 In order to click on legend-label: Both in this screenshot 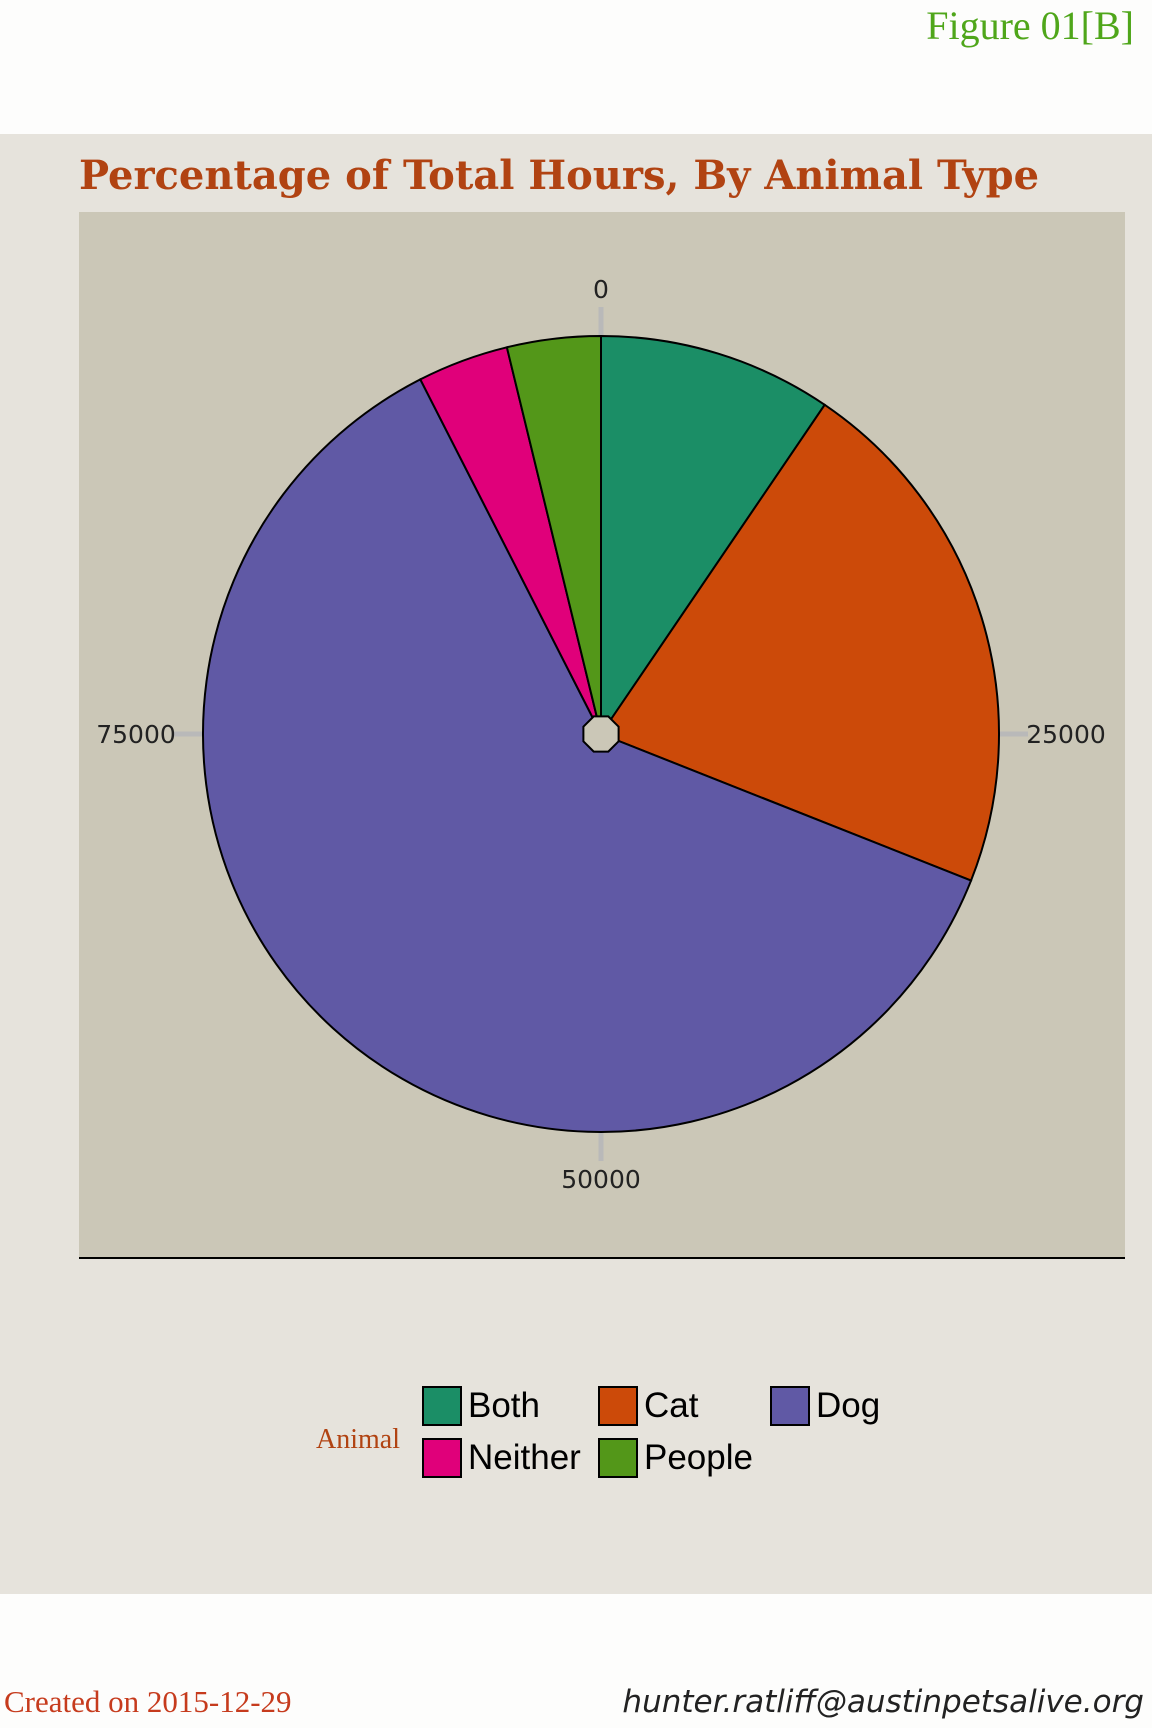, I will do `click(504, 1405)`.